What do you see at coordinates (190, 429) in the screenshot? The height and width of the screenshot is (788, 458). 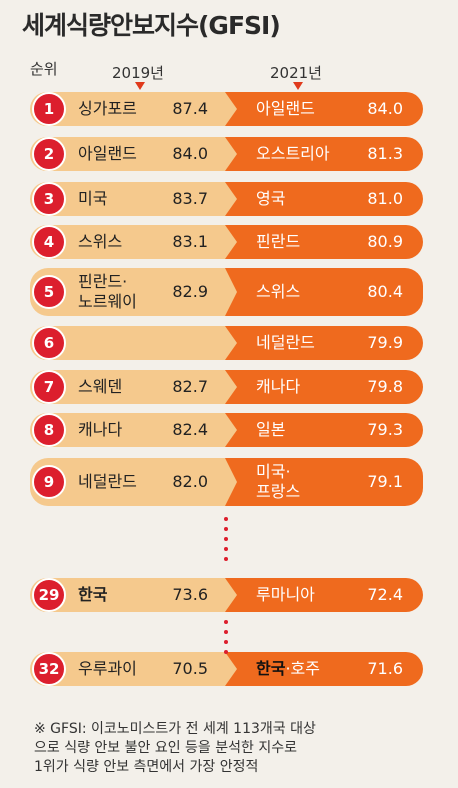 I see `score-2019: 82.4` at bounding box center [190, 429].